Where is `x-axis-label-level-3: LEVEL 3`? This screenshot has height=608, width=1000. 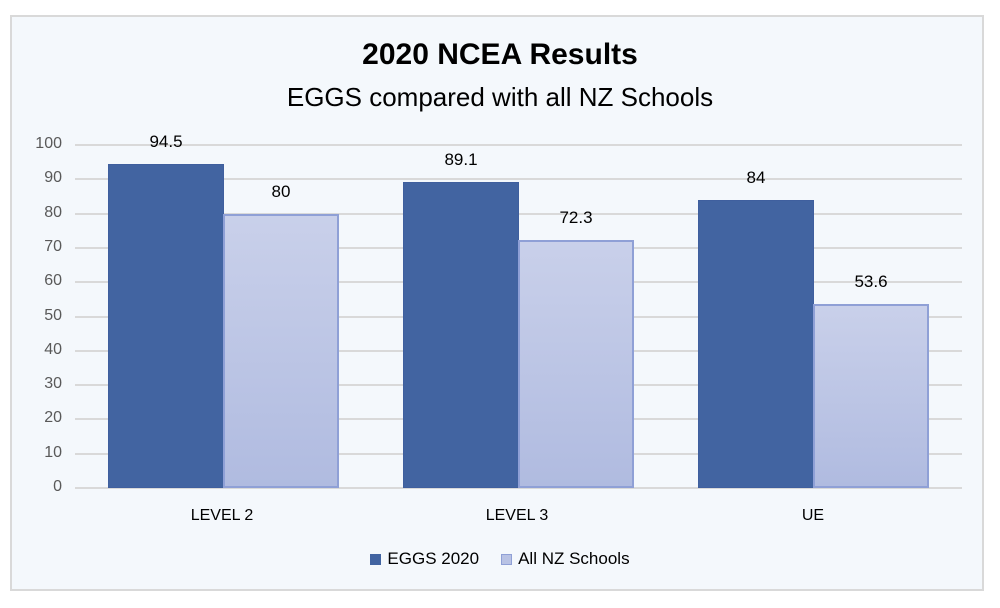 x-axis-label-level-3: LEVEL 3 is located at coordinates (517, 515).